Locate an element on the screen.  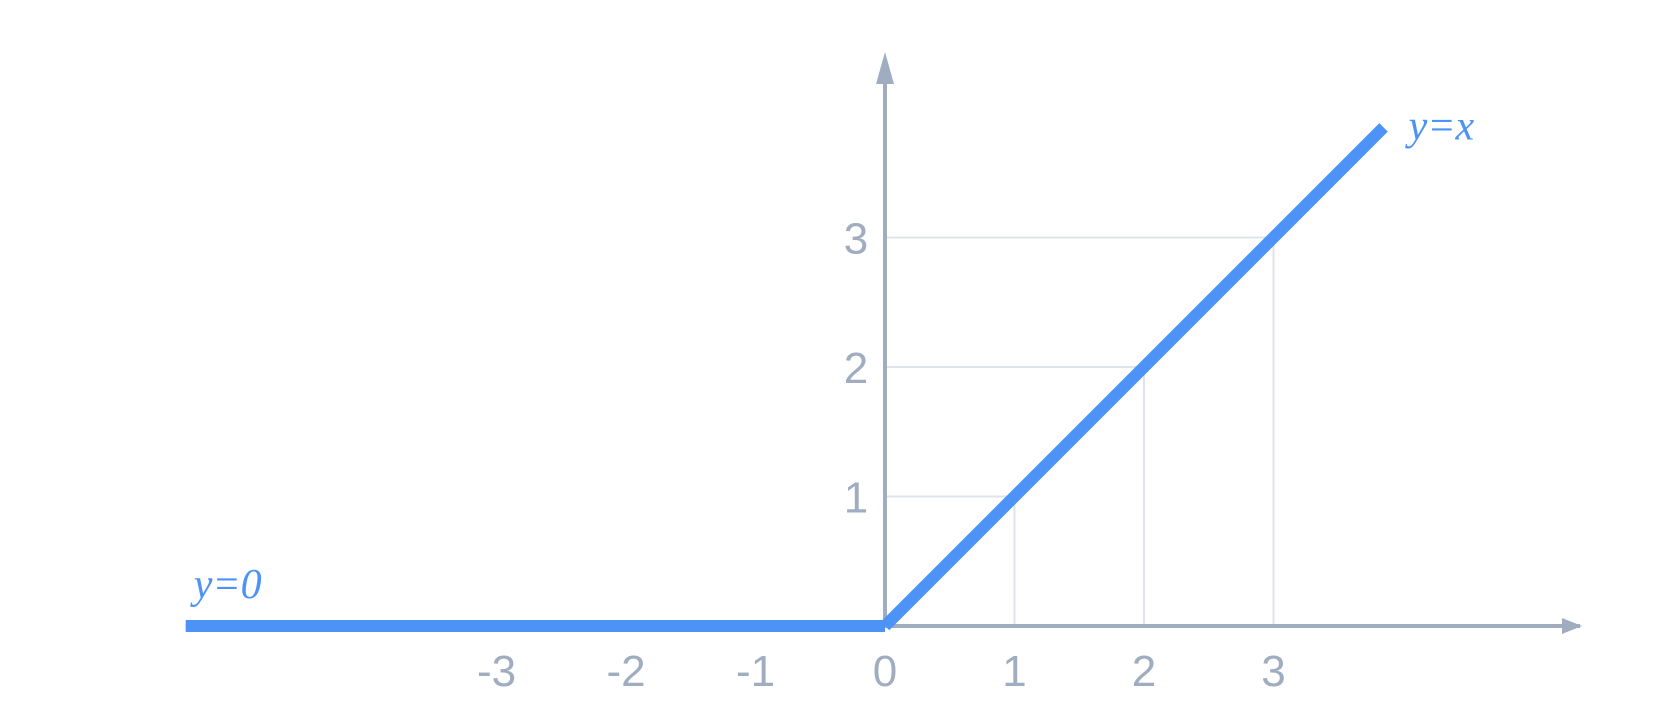
x-tick-label: 0 is located at coordinates (885, 671).